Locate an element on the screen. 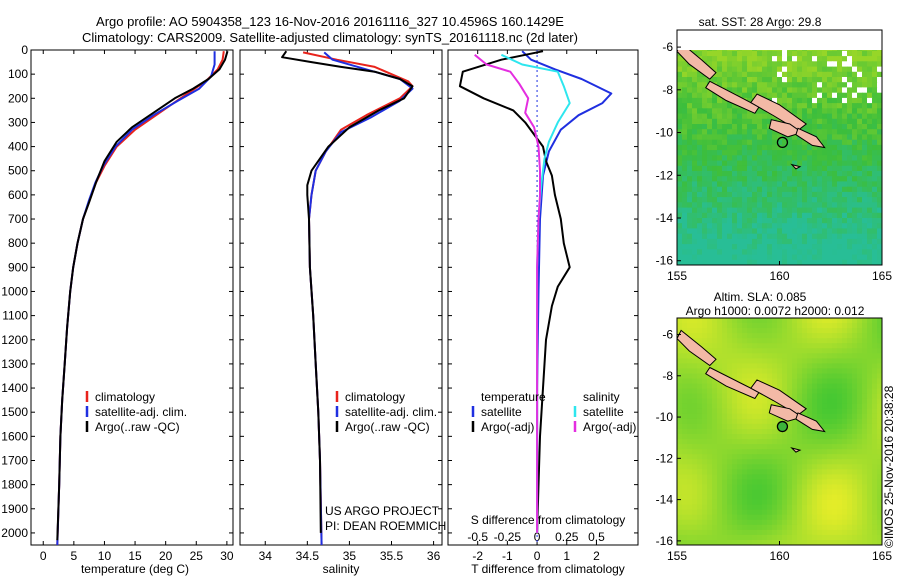 This screenshot has width=900, height=580. y-tick-label: 500 is located at coordinates (18, 171).